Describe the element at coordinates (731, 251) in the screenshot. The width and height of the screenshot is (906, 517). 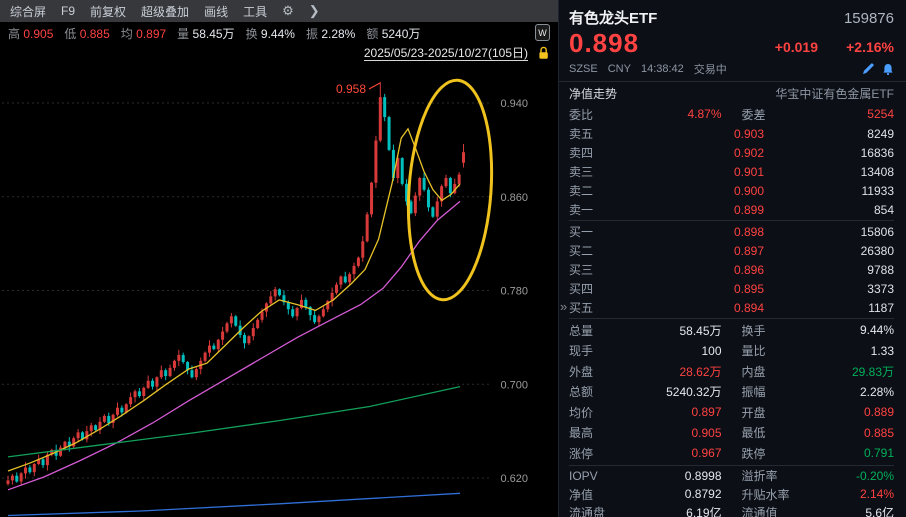
I see `bid-row-2: 买二 0.897 26380` at that location.